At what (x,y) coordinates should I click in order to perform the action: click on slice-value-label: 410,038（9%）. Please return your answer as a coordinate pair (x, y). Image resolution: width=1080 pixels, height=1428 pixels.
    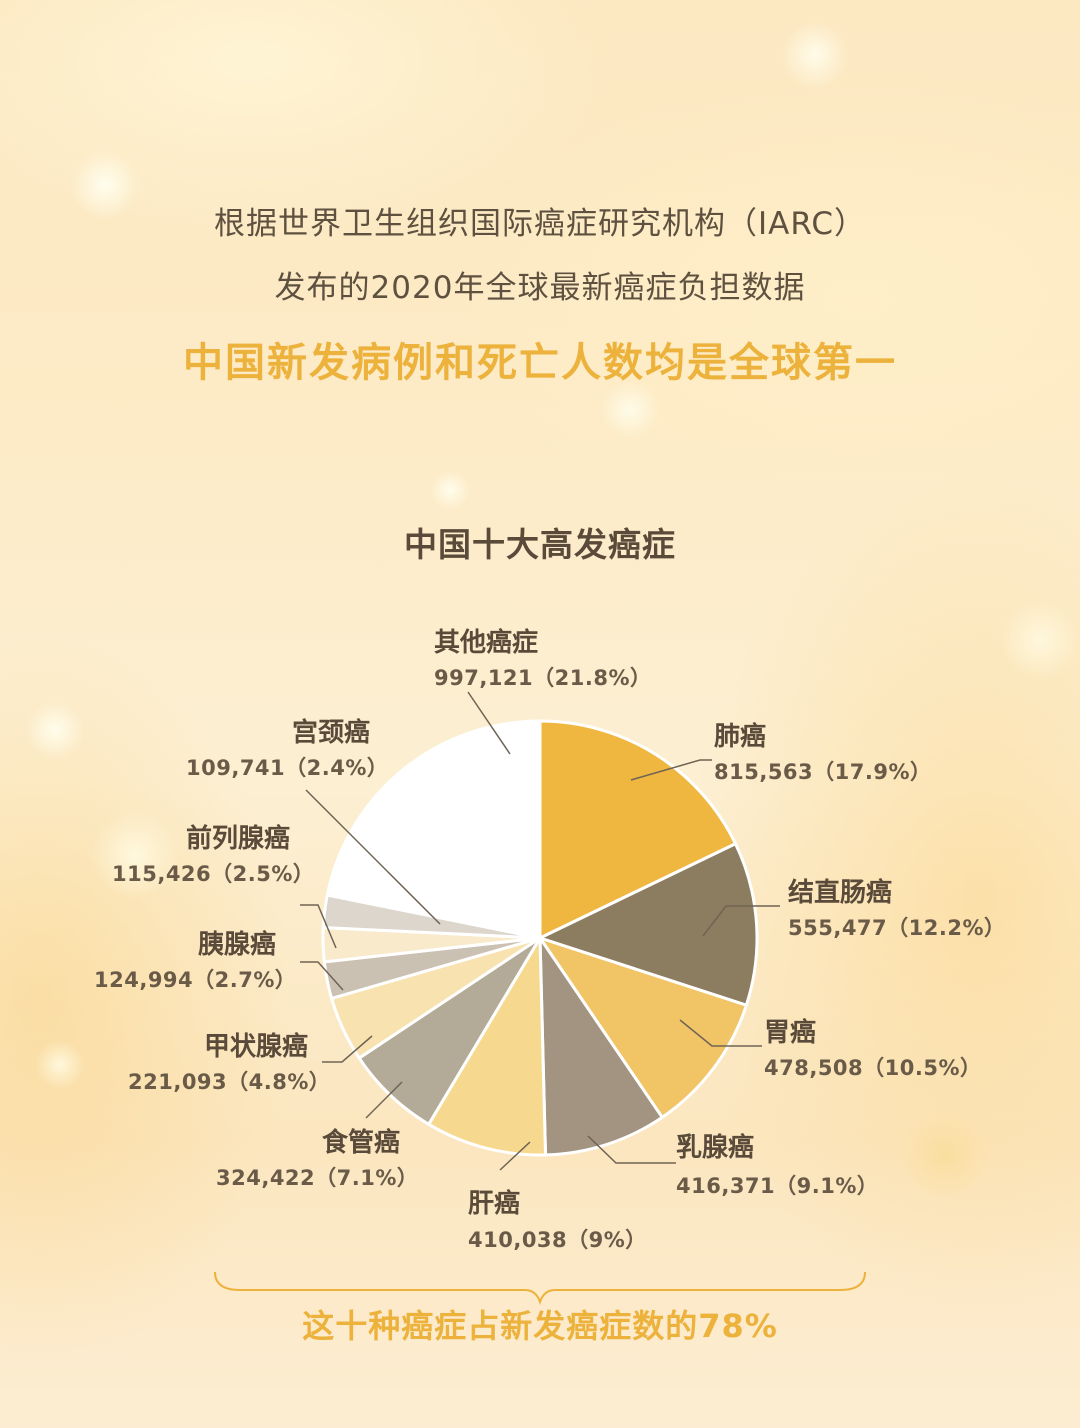
    Looking at the image, I should click on (557, 1240).